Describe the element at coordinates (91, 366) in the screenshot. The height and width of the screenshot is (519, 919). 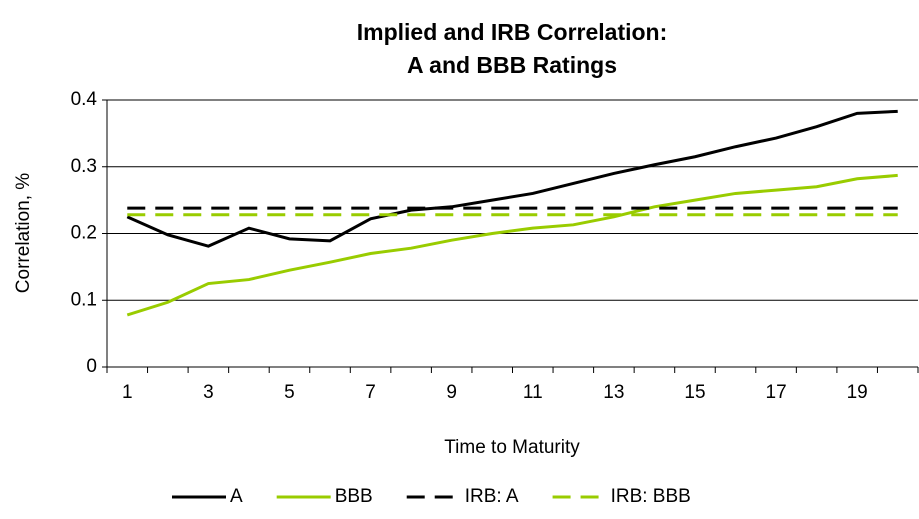
I see `y-tick-label: 0` at that location.